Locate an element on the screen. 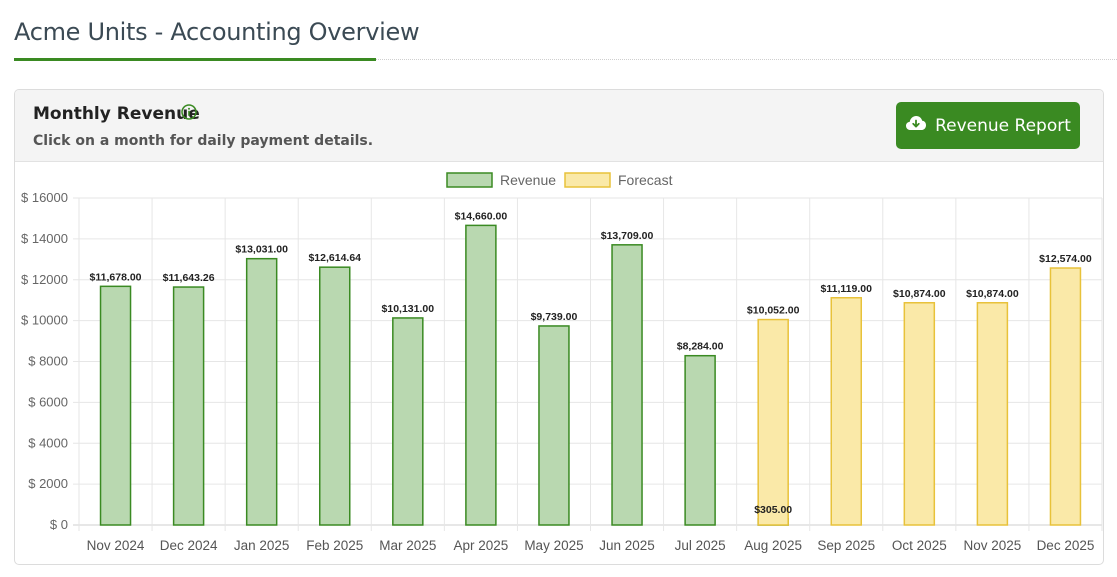 The height and width of the screenshot is (577, 1117). y-tick-label: $ 0 is located at coordinates (59, 524).